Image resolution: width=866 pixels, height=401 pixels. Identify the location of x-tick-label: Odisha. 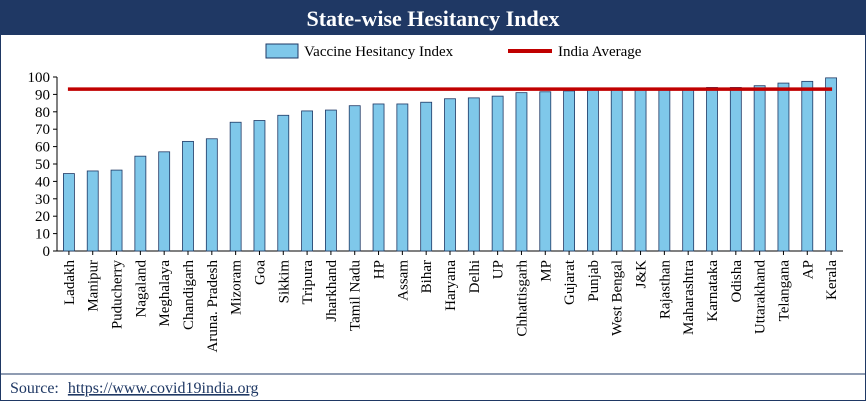
(737, 281).